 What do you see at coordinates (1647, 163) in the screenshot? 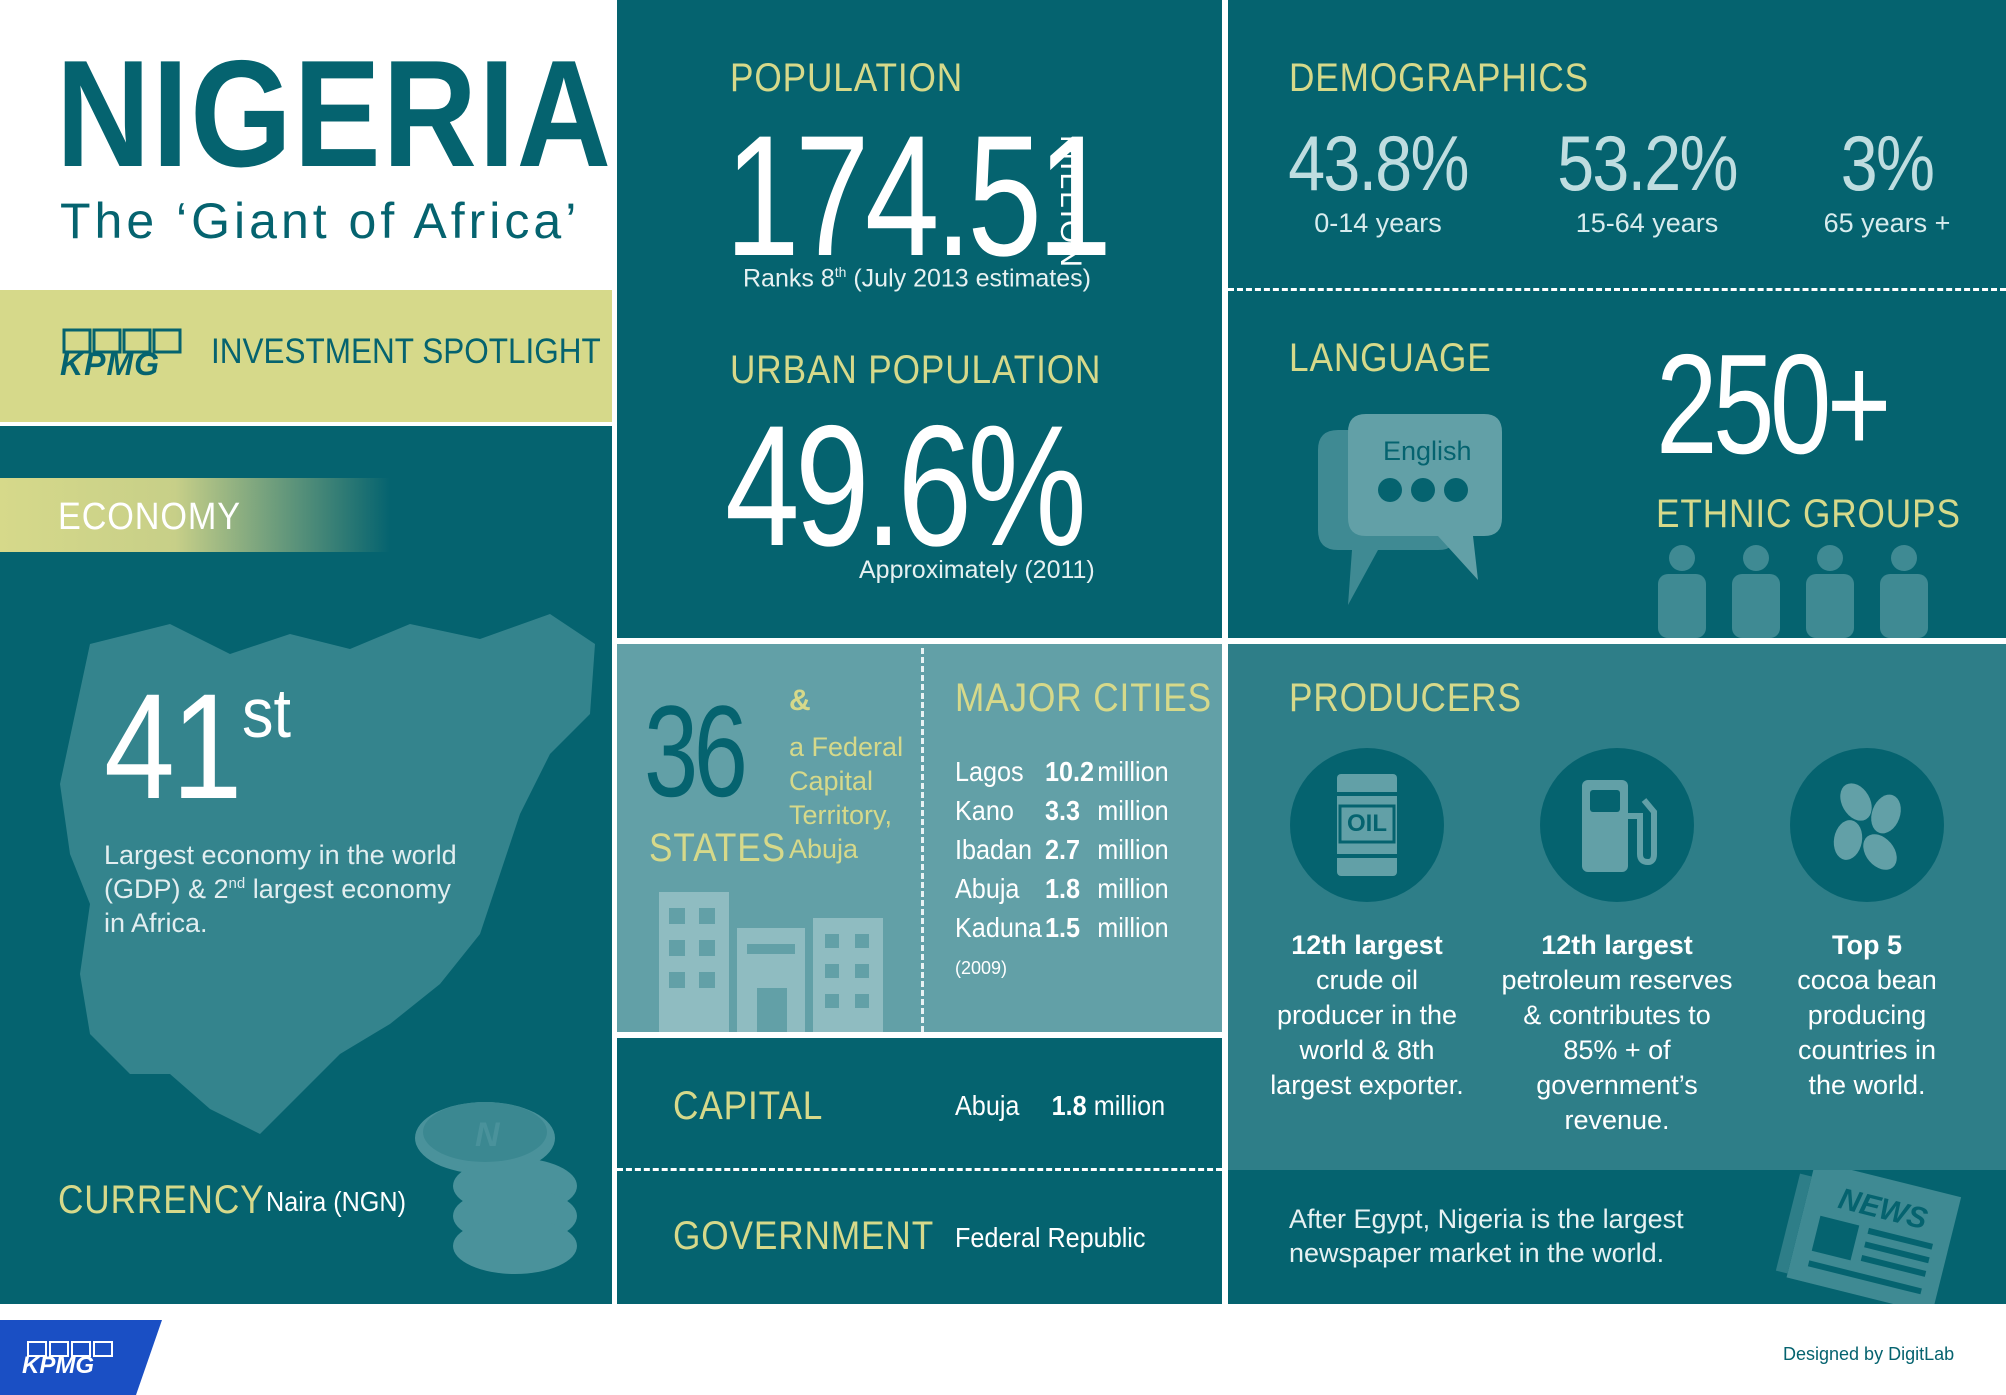
I see `demographic-pct: 53.2%` at bounding box center [1647, 163].